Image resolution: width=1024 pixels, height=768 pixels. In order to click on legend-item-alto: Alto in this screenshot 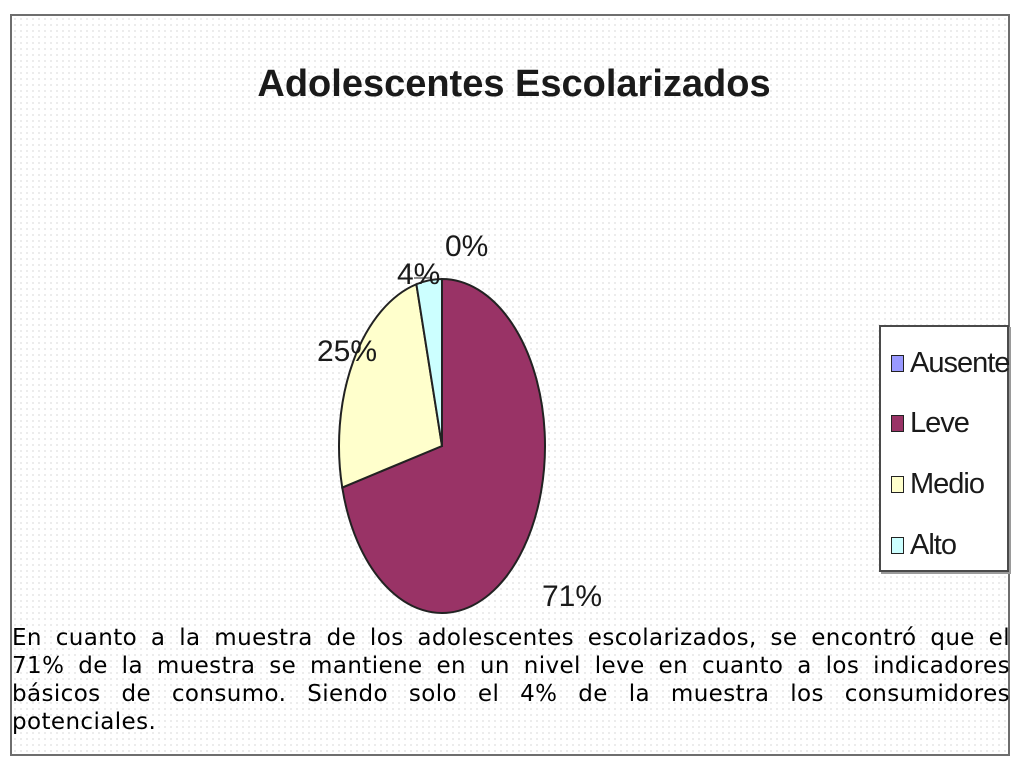, I will do `click(924, 545)`.